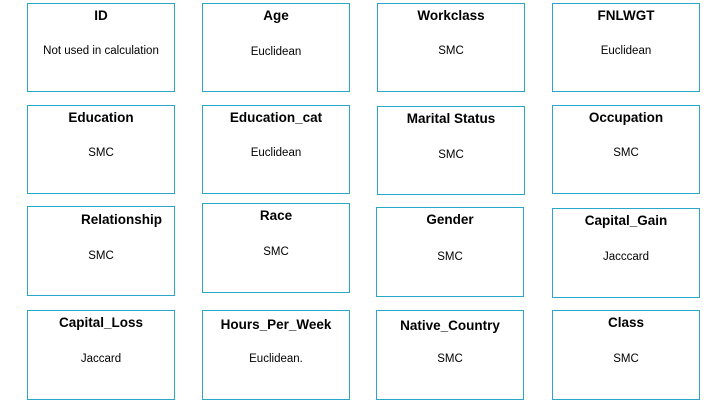  Describe the element at coordinates (451, 15) in the screenshot. I see `card-title: Workclass` at that location.